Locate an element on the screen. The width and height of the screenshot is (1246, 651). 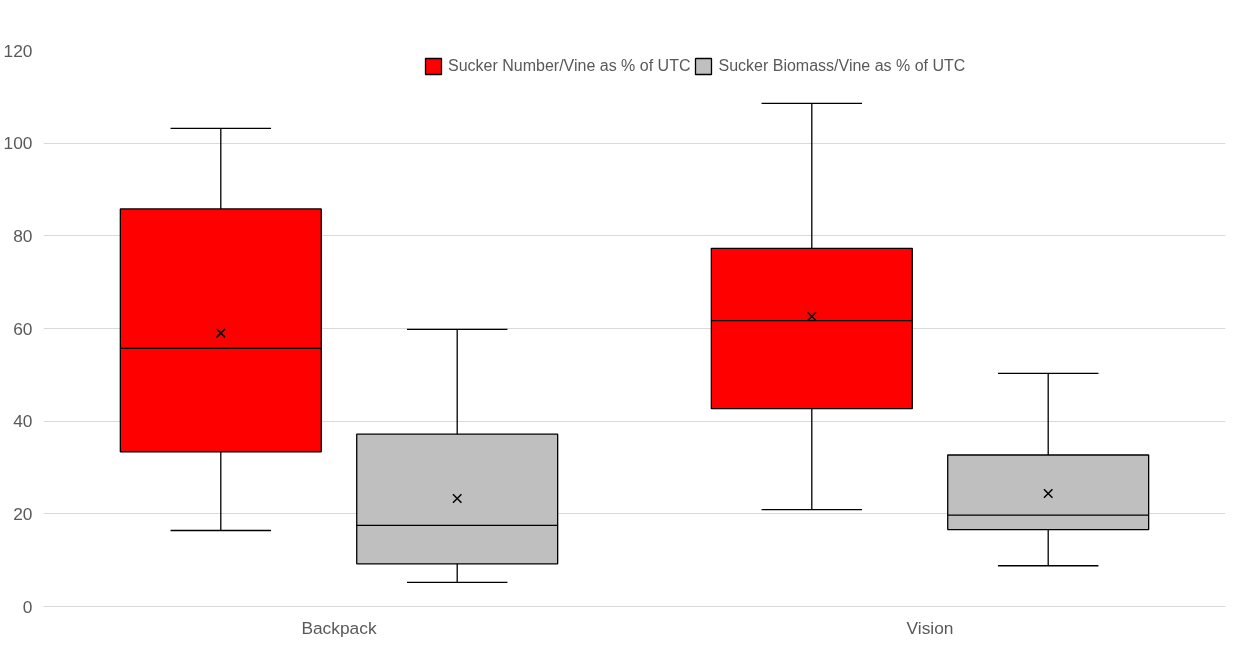
legend-label: Sucker Biomass/Vine as % of UTC is located at coordinates (842, 66).